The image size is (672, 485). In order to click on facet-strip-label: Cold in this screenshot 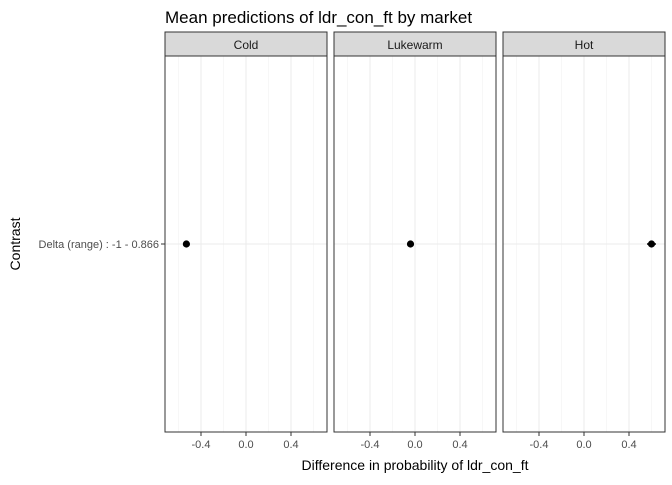, I will do `click(246, 45)`.